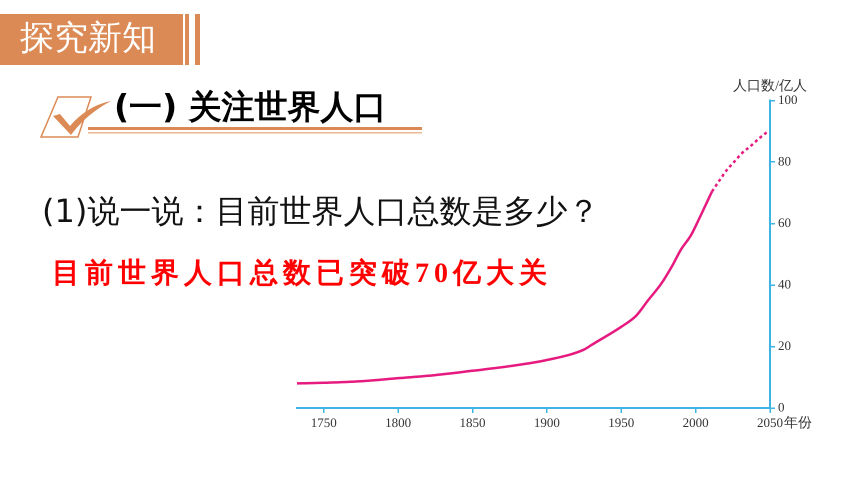  I want to click on x-tick-label: 2050, so click(770, 422).